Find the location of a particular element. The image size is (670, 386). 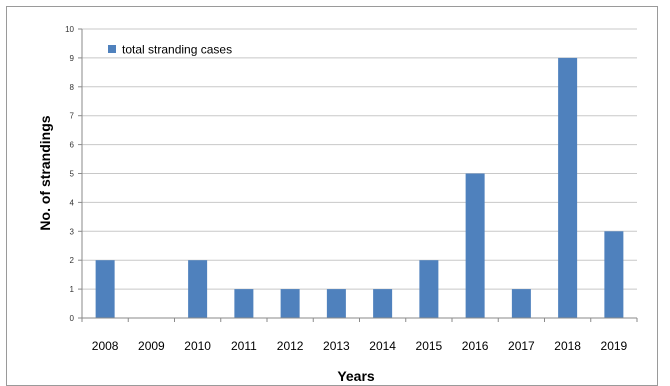

y-tick-label-7: 7 is located at coordinates (72, 116).